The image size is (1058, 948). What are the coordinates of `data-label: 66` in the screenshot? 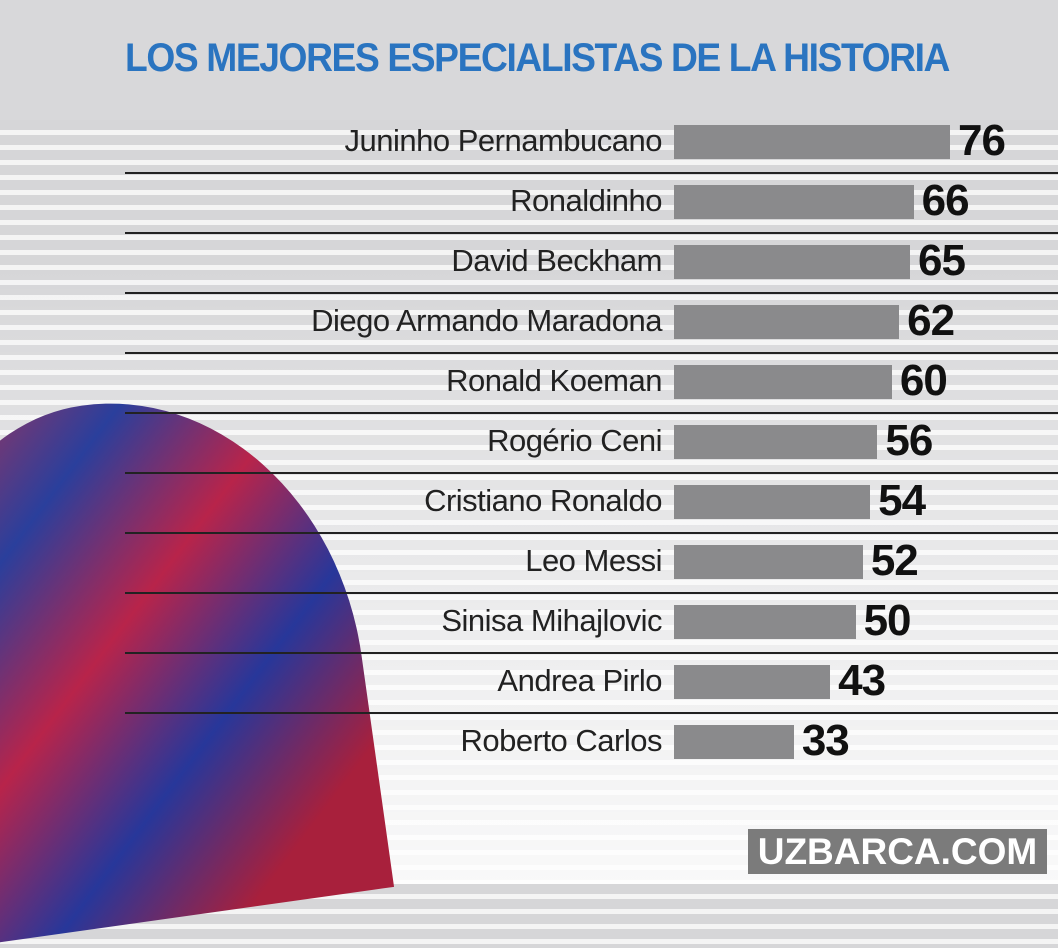 It's located at (945, 200).